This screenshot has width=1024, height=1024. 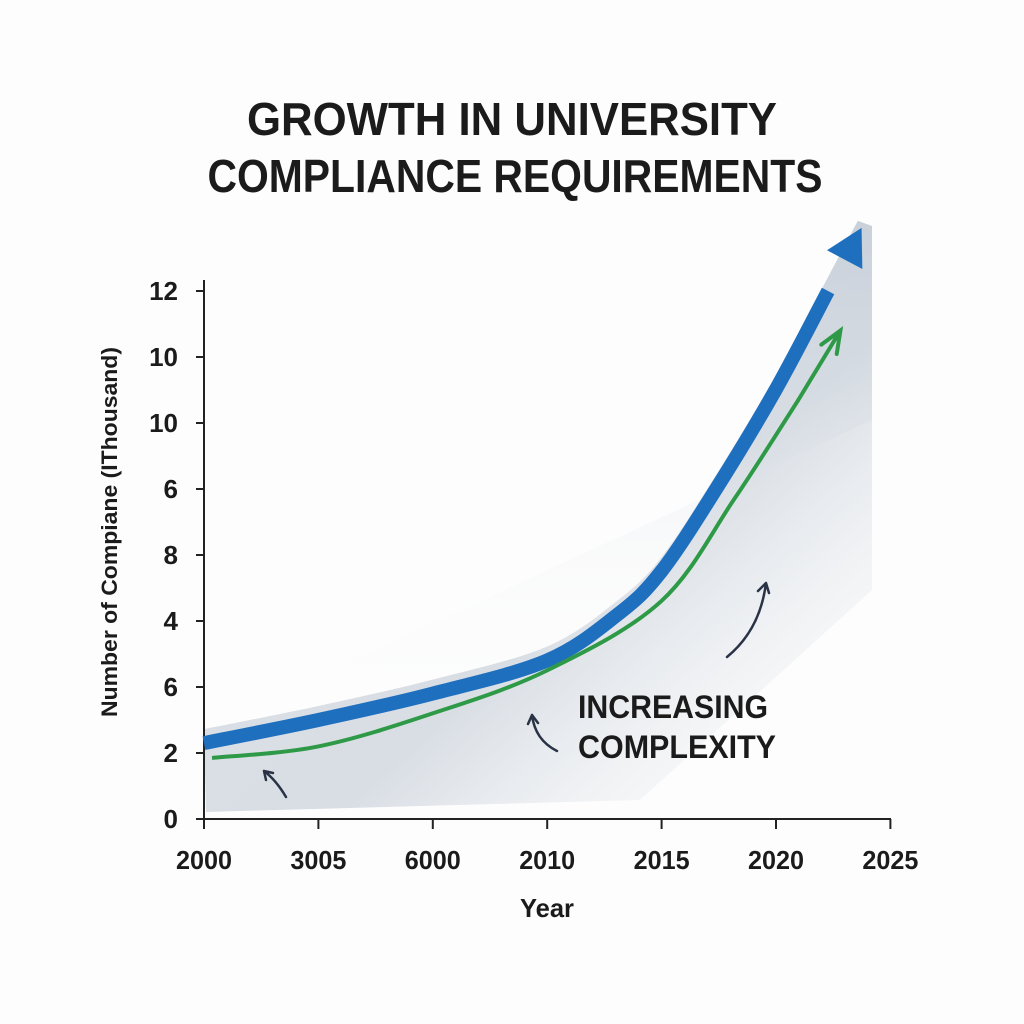 I want to click on chart-title-line-1: GROWTH IN UNIVERSITY, so click(x=512, y=119).